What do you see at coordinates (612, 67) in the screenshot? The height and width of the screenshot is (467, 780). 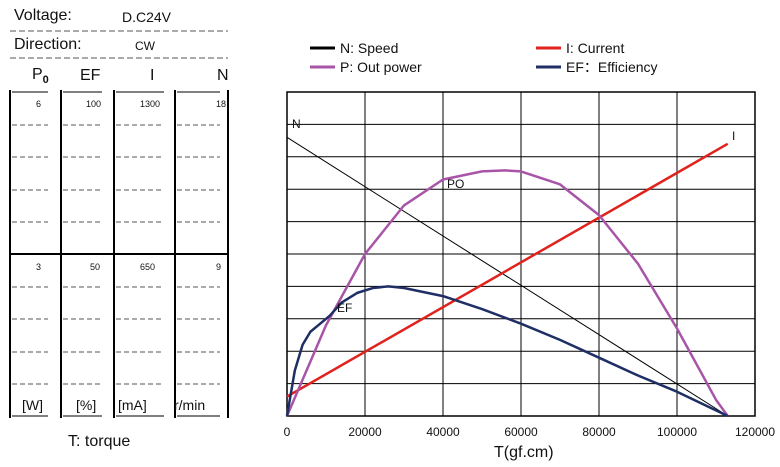 I see `legend-label-ef: EF：Efficiency` at bounding box center [612, 67].